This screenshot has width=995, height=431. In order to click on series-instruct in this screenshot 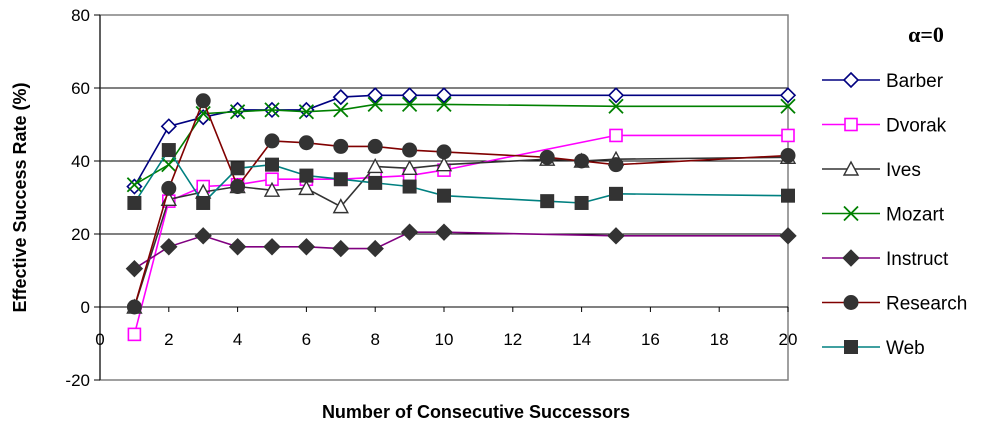, I will do `click(461, 250)`.